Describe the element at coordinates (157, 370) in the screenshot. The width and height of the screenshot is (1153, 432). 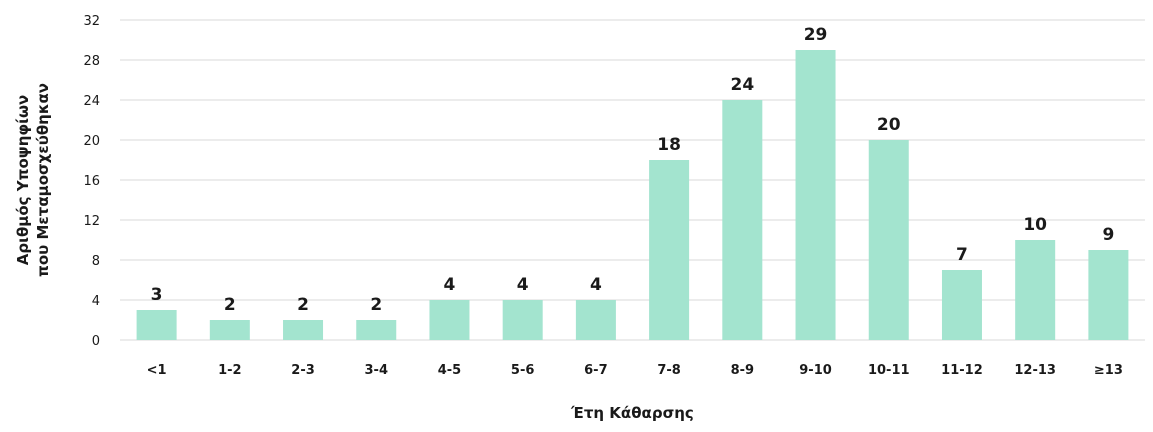
I see `x-tick-label: <1` at that location.